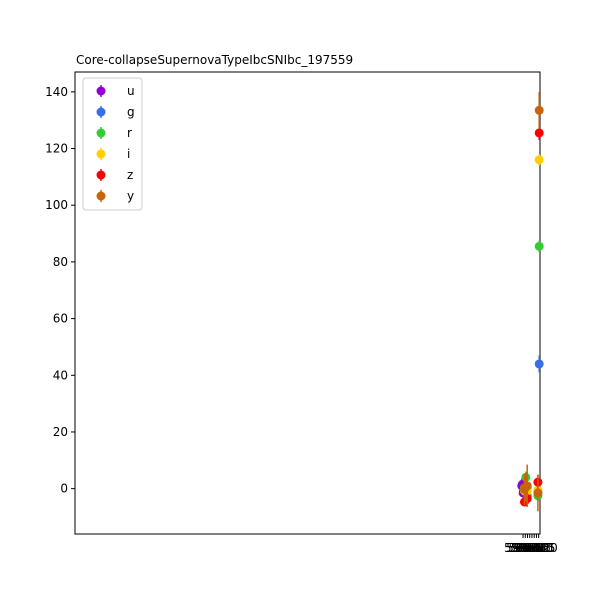  Describe the element at coordinates (60, 432) in the screenshot. I see `y-tick-label: 20` at that location.